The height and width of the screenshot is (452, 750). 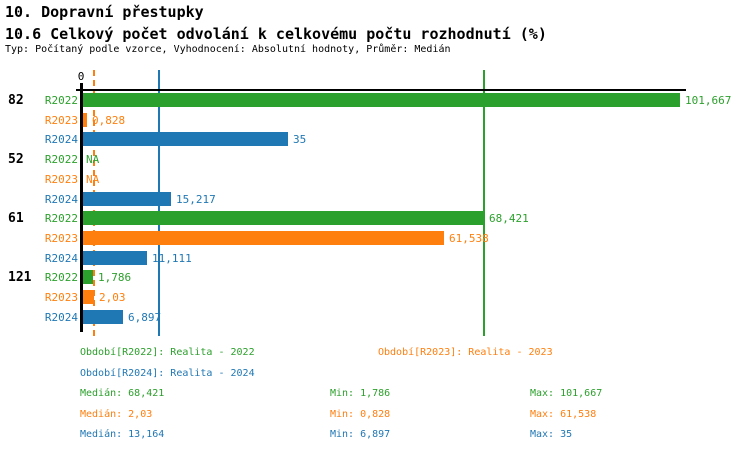 What do you see at coordinates (566, 393) in the screenshot?
I see `stat-max-R2022: Max: 101,667` at bounding box center [566, 393].